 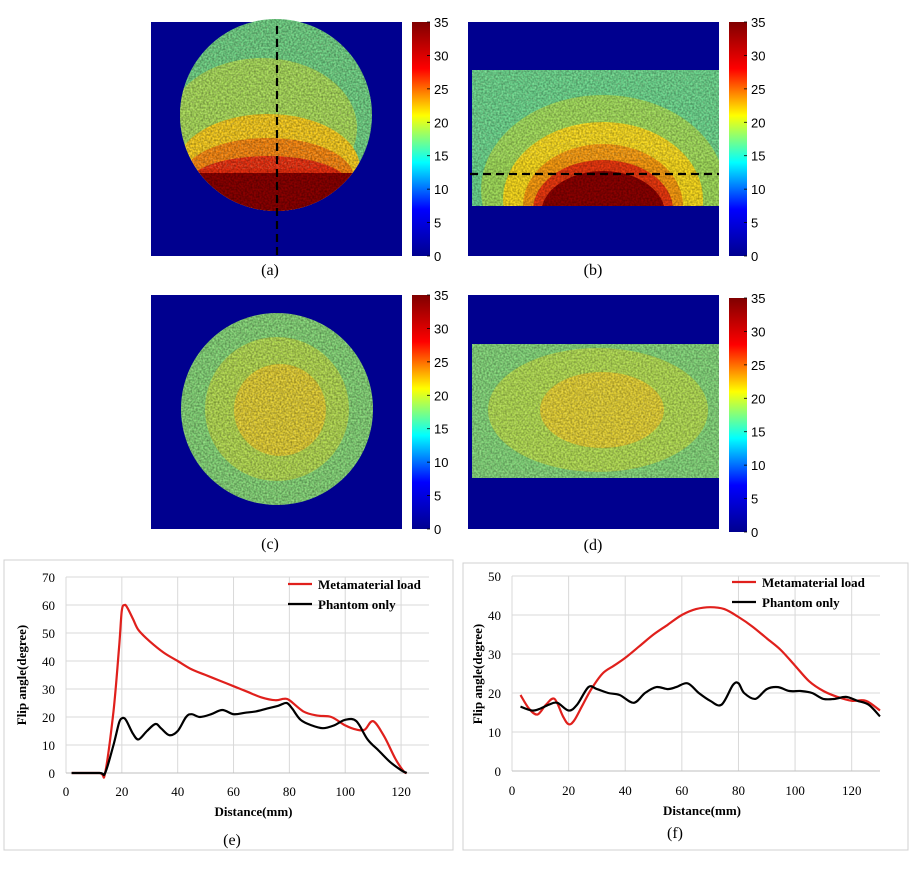 I want to click on map-d-colorbar: 35 30 25 20 15 10 5 0, so click(x=747, y=415).